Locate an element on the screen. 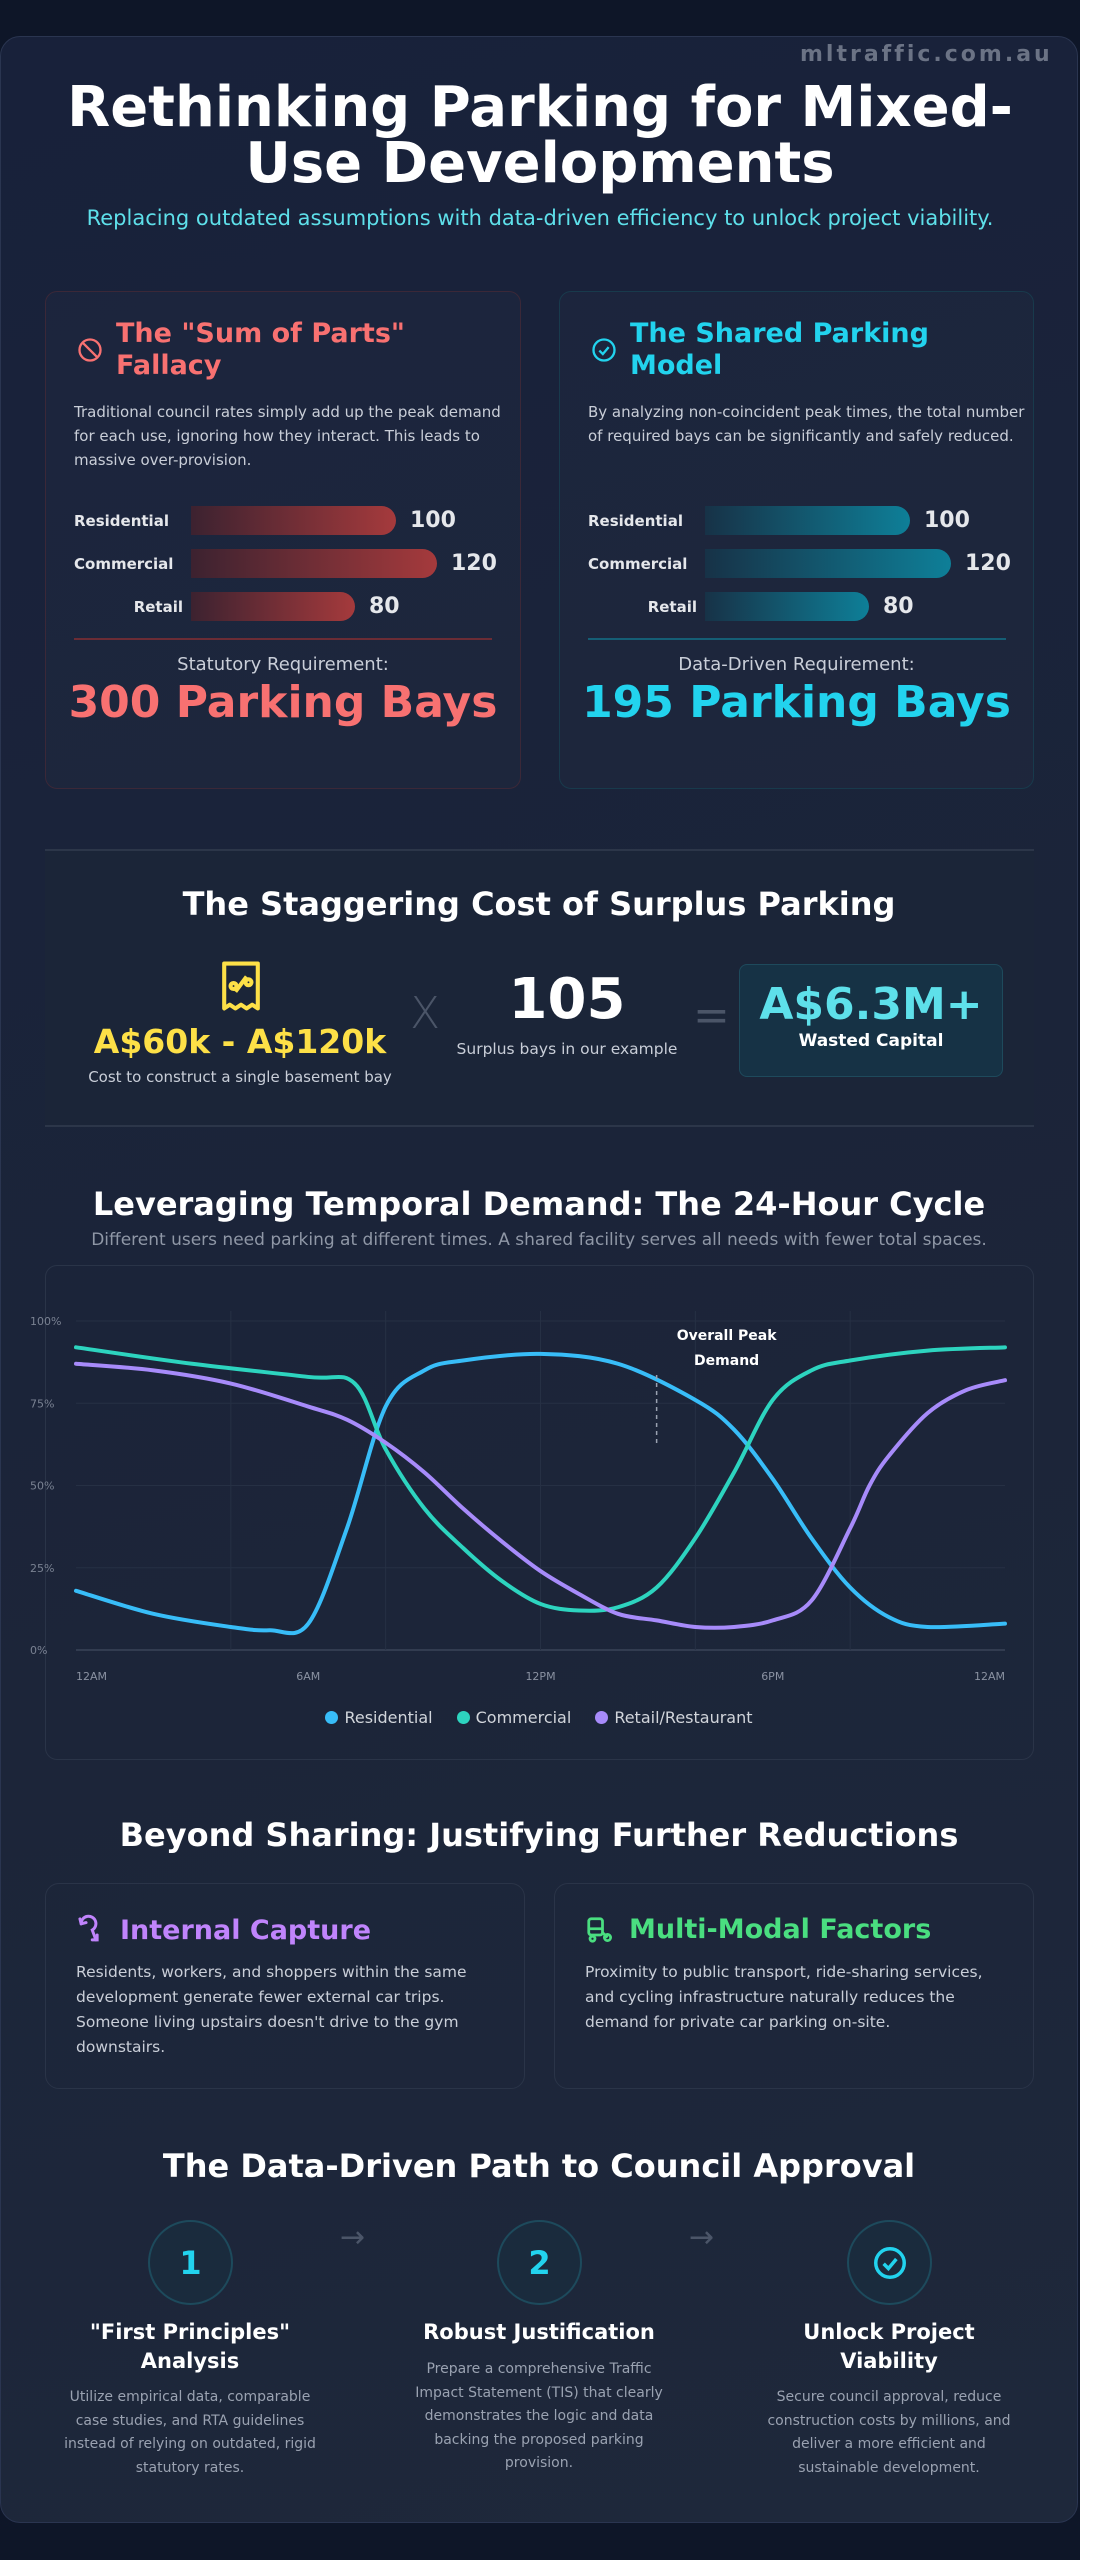 The height and width of the screenshot is (2560, 1098). step-1-badge: 1 is located at coordinates (190, 2262).